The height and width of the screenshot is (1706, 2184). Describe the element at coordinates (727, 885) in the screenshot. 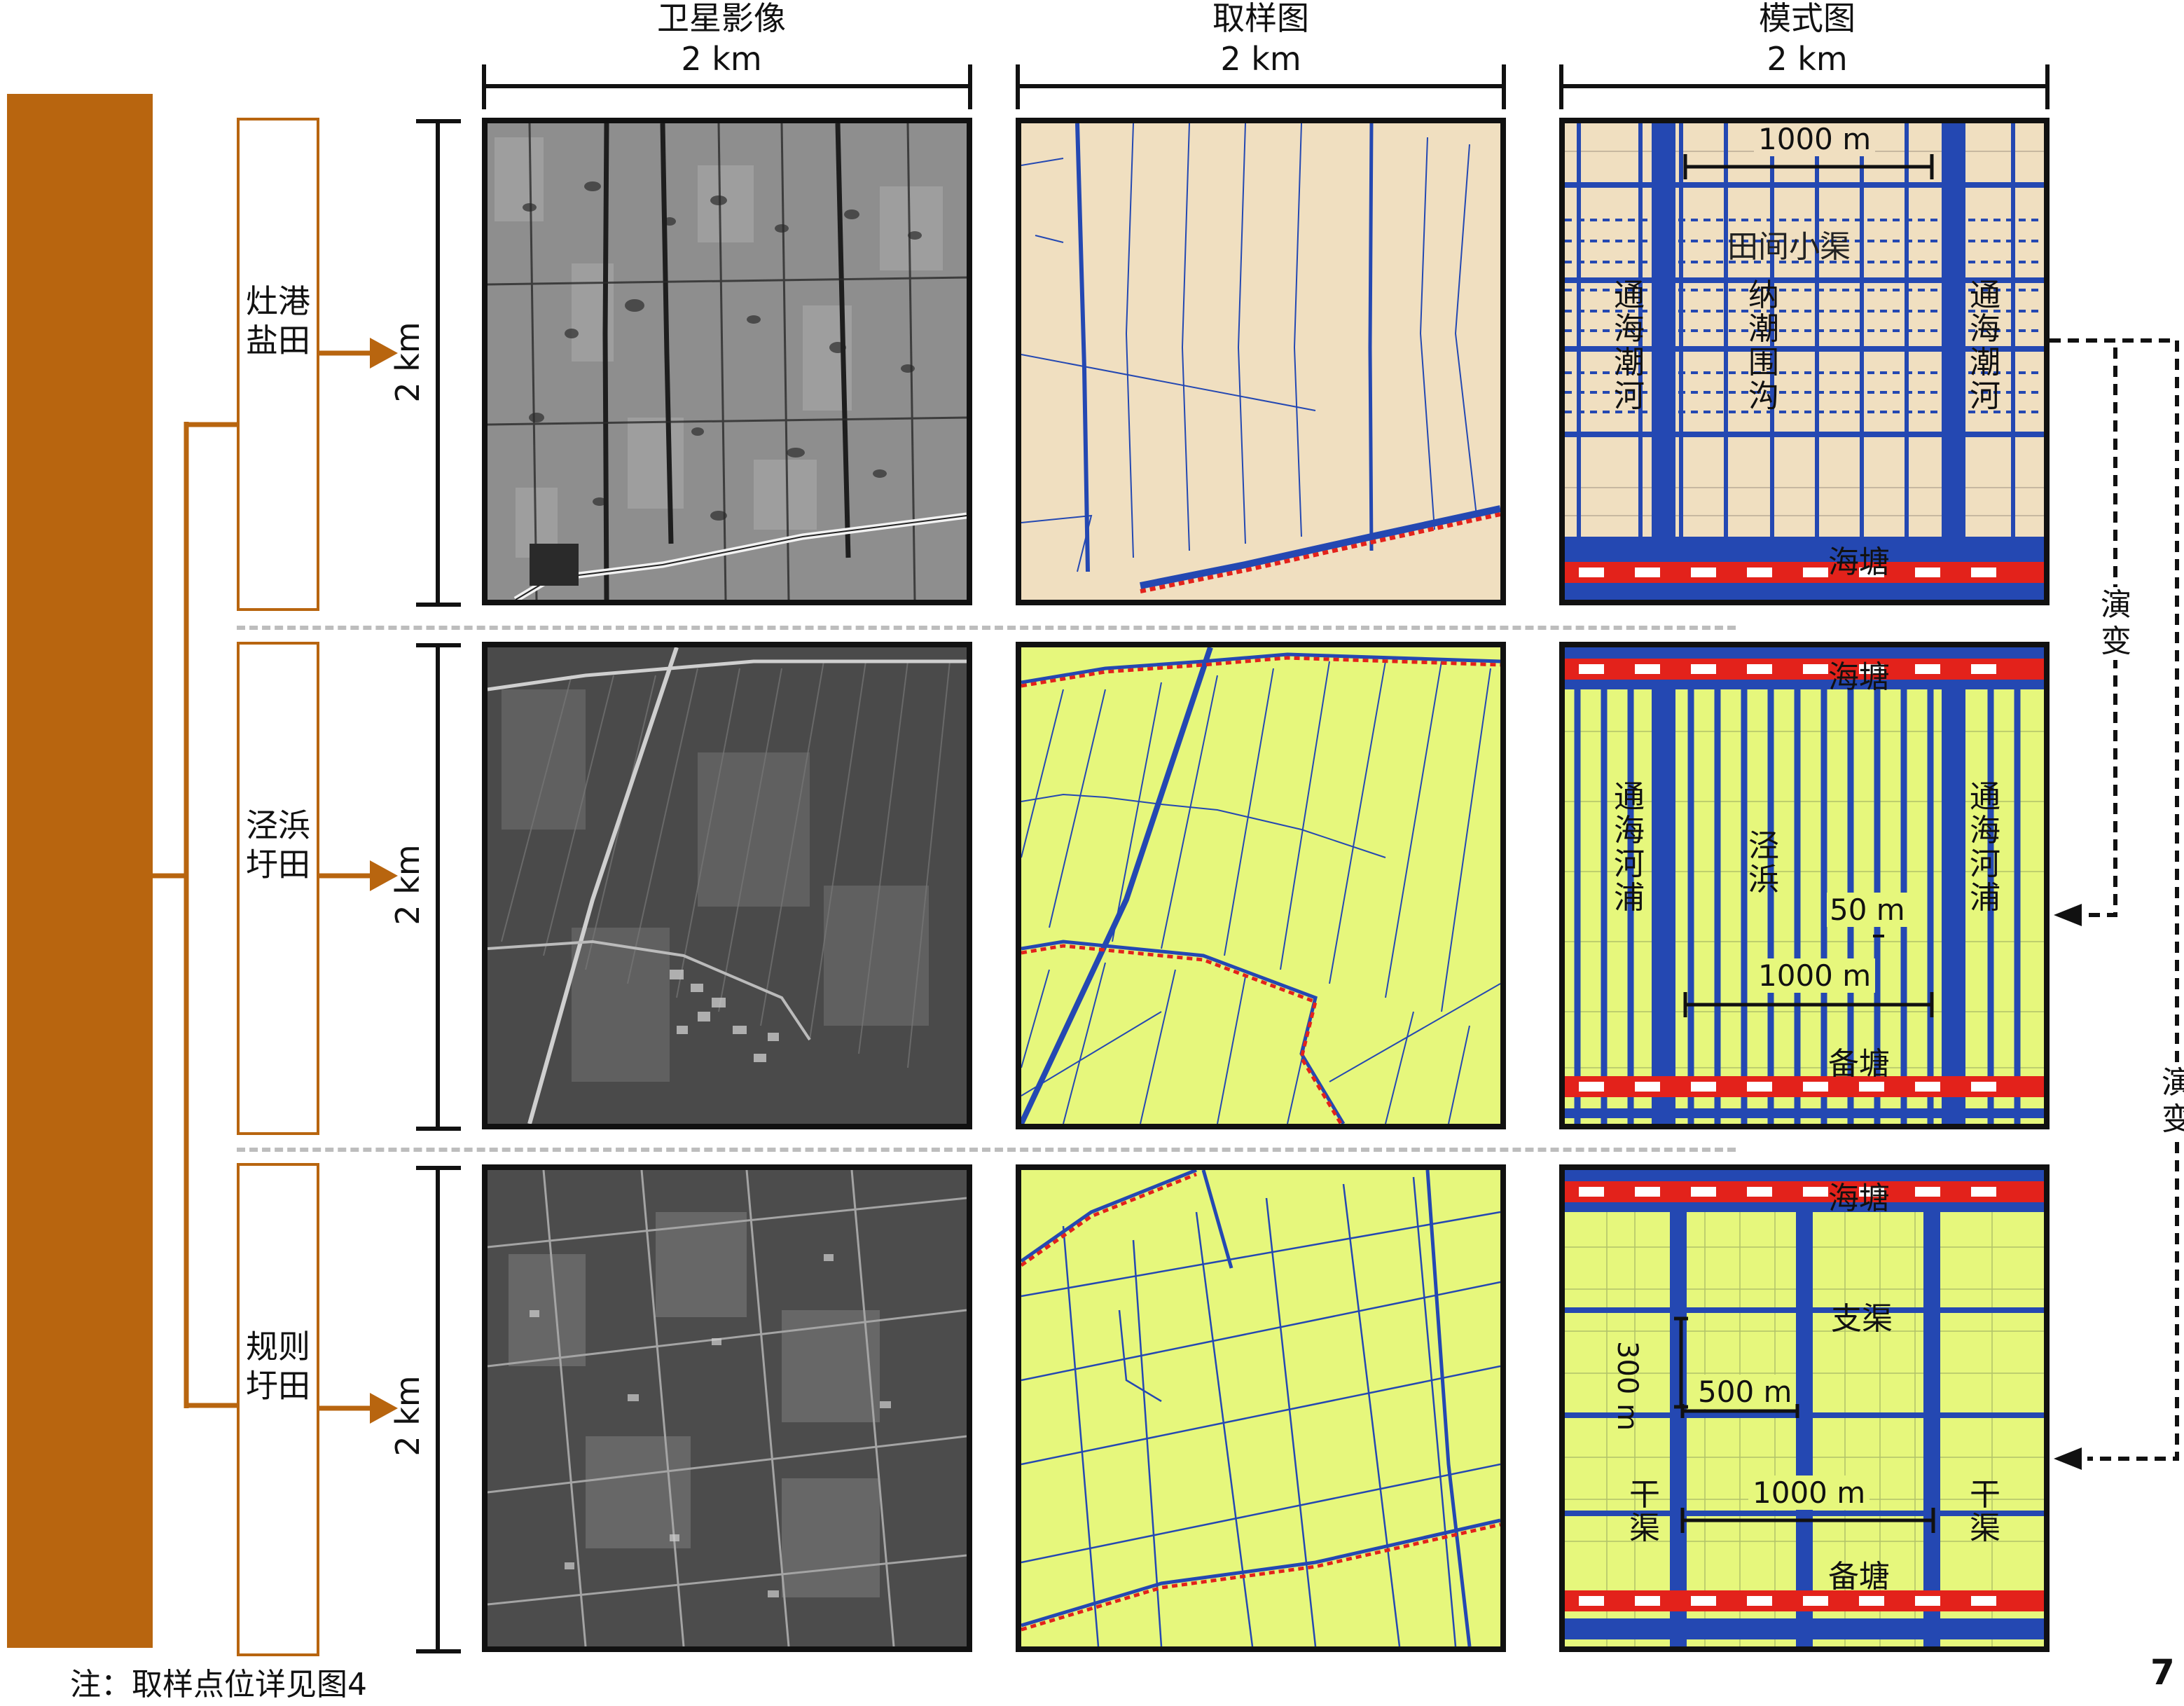

I see `satellite-image-jingbang-polder` at that location.